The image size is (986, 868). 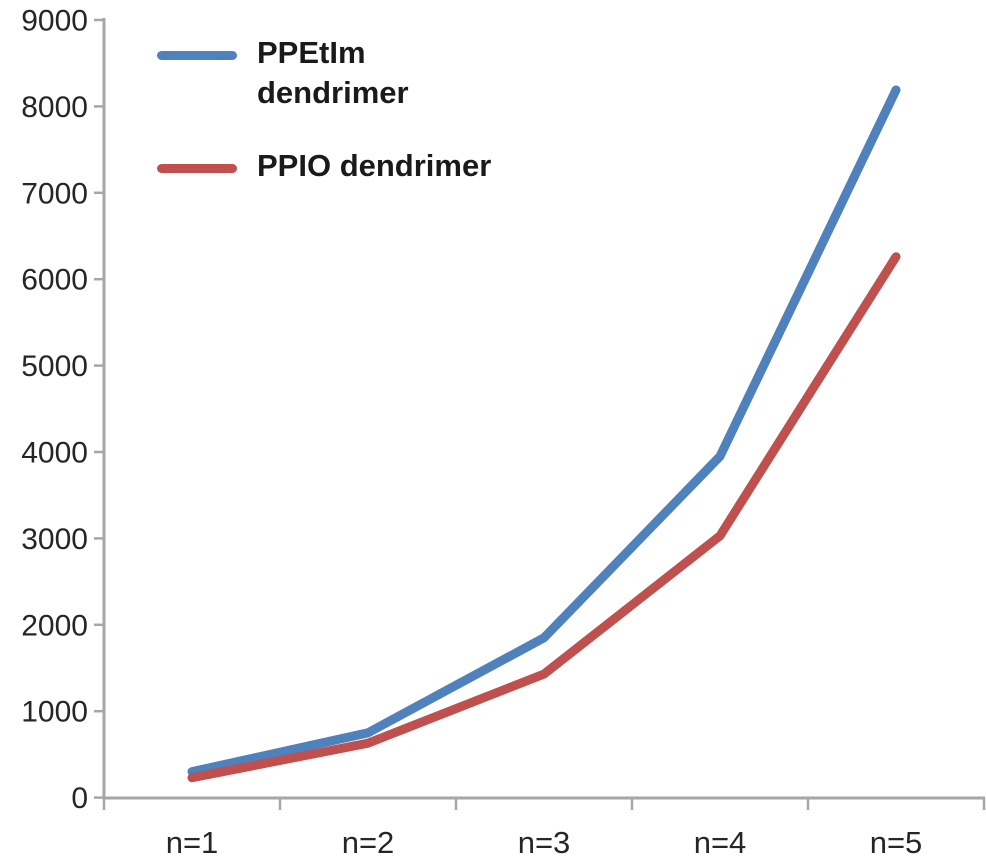 I want to click on y-tick-label: 4000, so click(x=54, y=453).